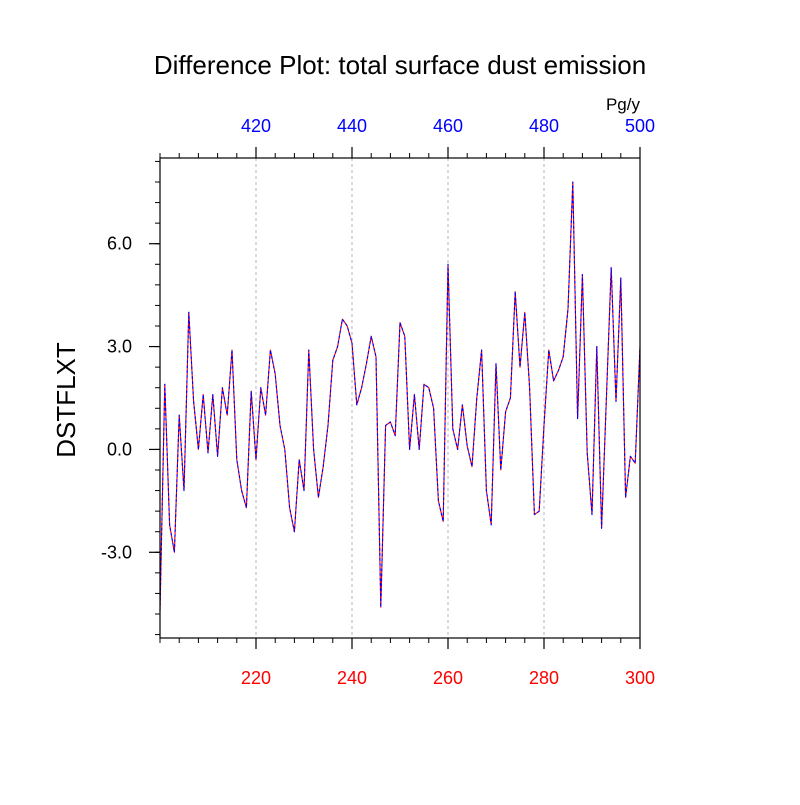 The image size is (800, 805). I want to click on y-tick-label: 0.0, so click(119, 449).